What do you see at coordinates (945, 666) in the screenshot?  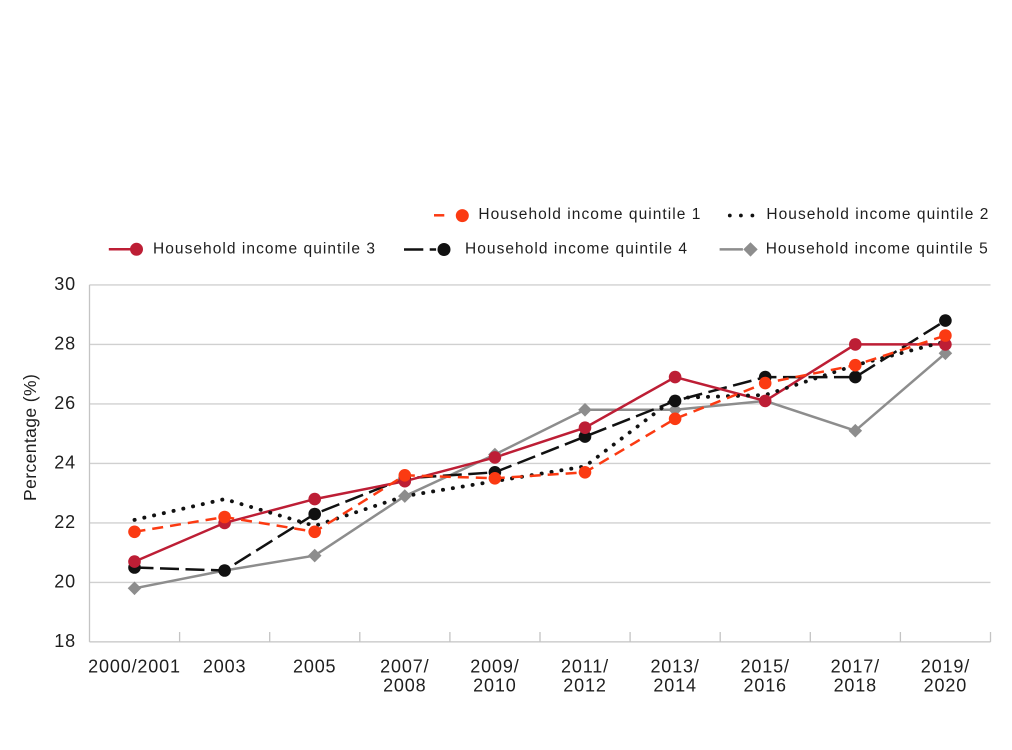 I see `svg-text: 2019/` at bounding box center [945, 666].